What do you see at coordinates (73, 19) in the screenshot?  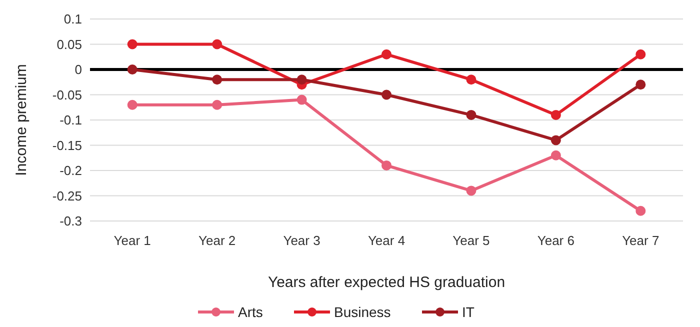 I see `y-tick-label: 0.1` at bounding box center [73, 19].